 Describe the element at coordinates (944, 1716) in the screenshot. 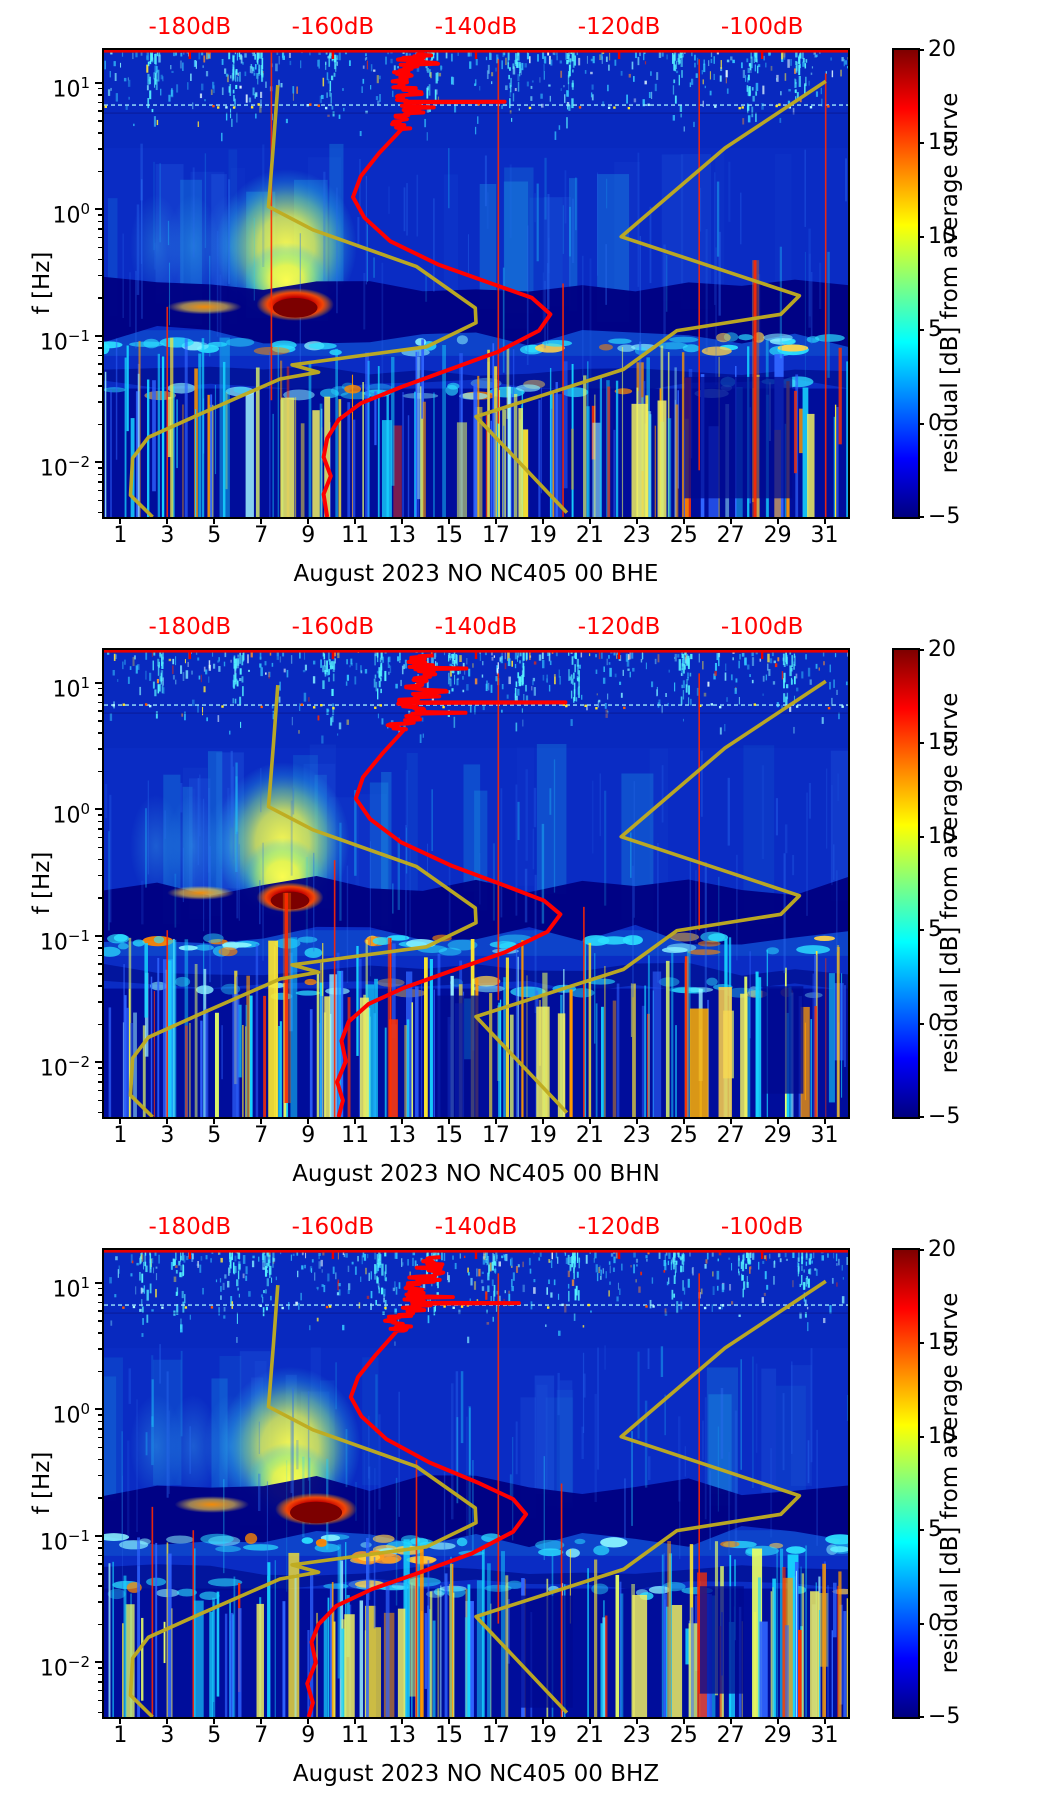

I see `colorbar-tick-label: −5` at that location.